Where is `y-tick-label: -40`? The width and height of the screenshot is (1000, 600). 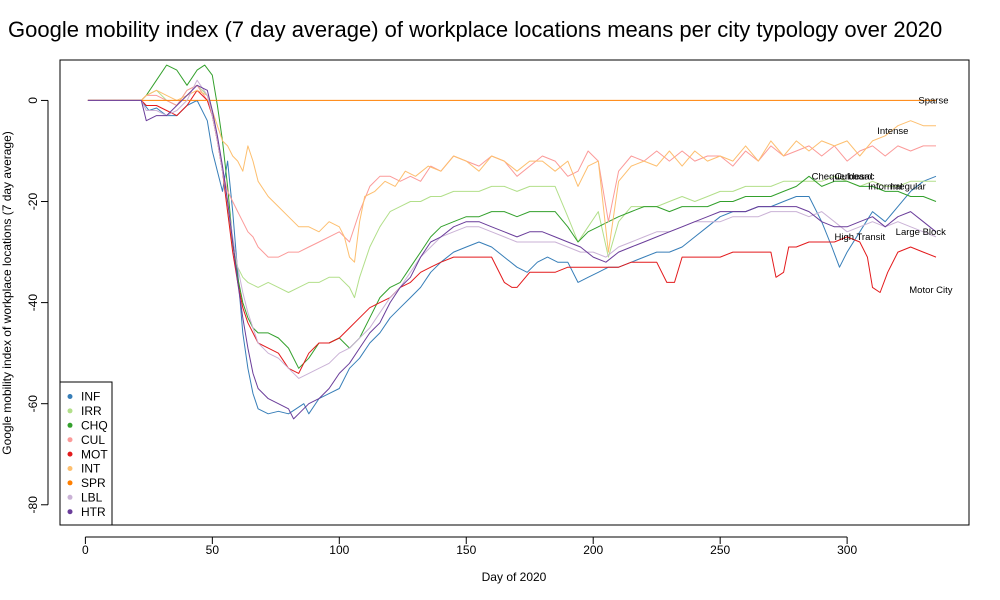 y-tick-label: -40 is located at coordinates (33, 303).